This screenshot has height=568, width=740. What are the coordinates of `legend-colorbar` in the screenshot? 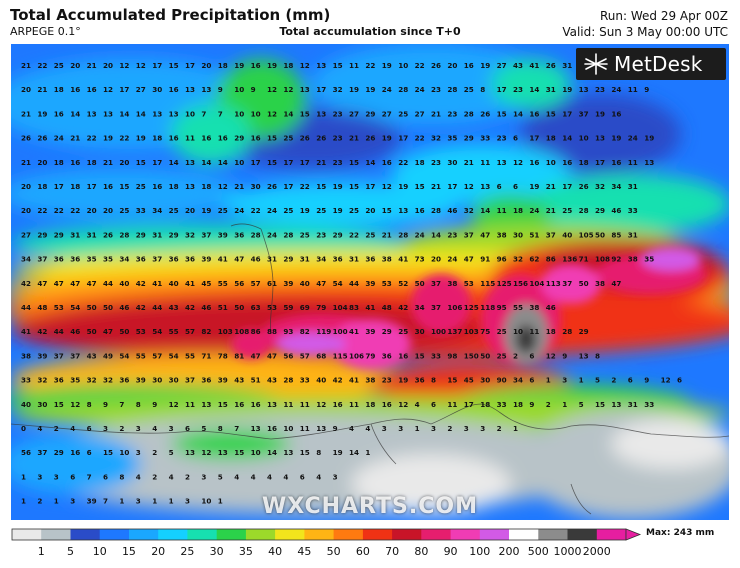 It's located at (326, 534).